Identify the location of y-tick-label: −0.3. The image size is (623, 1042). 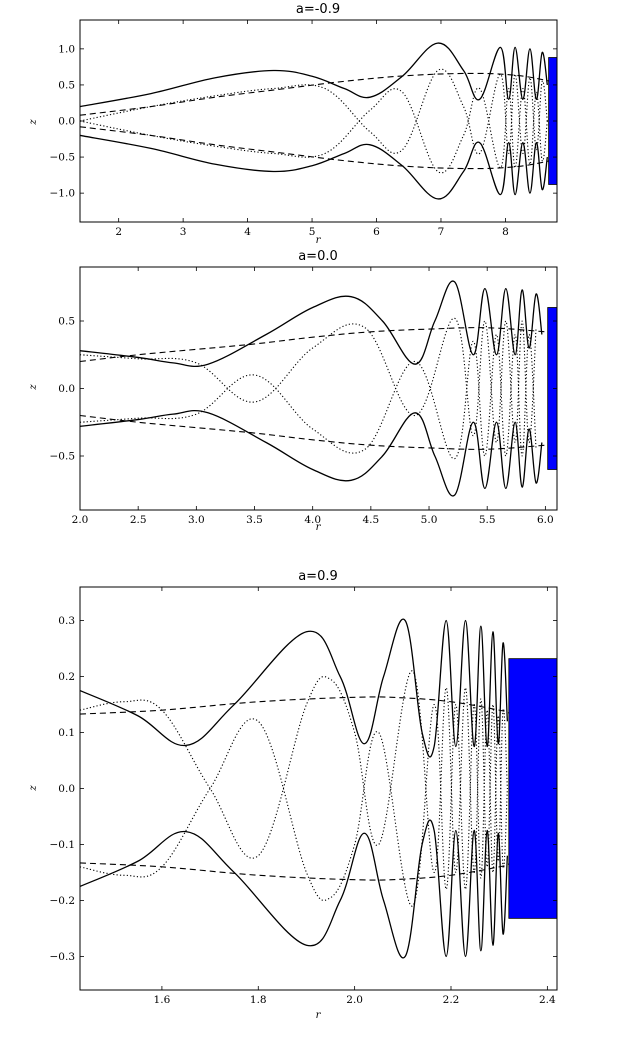
(63, 957).